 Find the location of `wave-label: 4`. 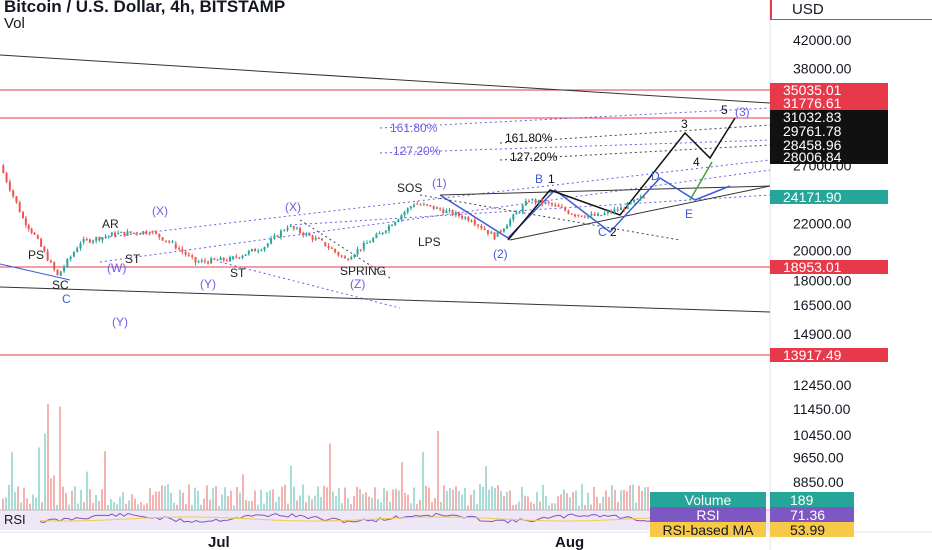

wave-label: 4 is located at coordinates (696, 162).